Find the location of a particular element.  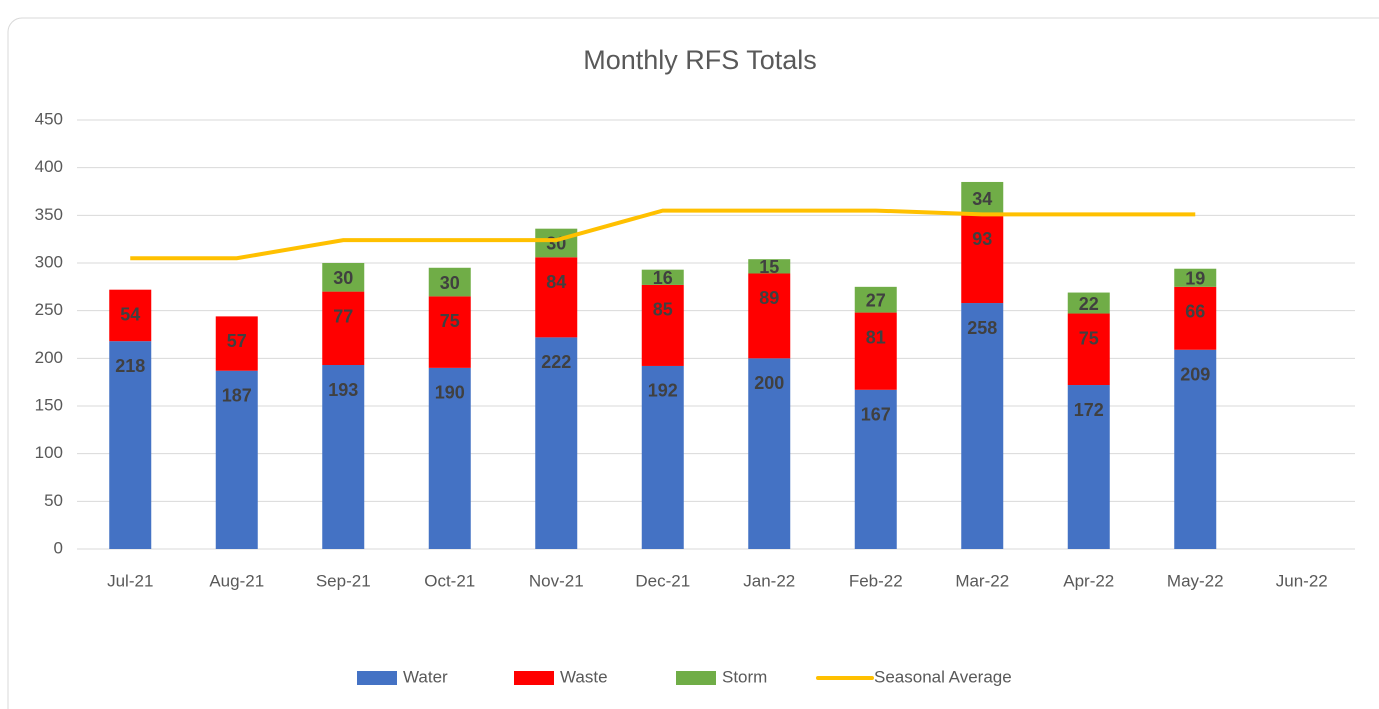

data-label: 77 is located at coordinates (343, 316).